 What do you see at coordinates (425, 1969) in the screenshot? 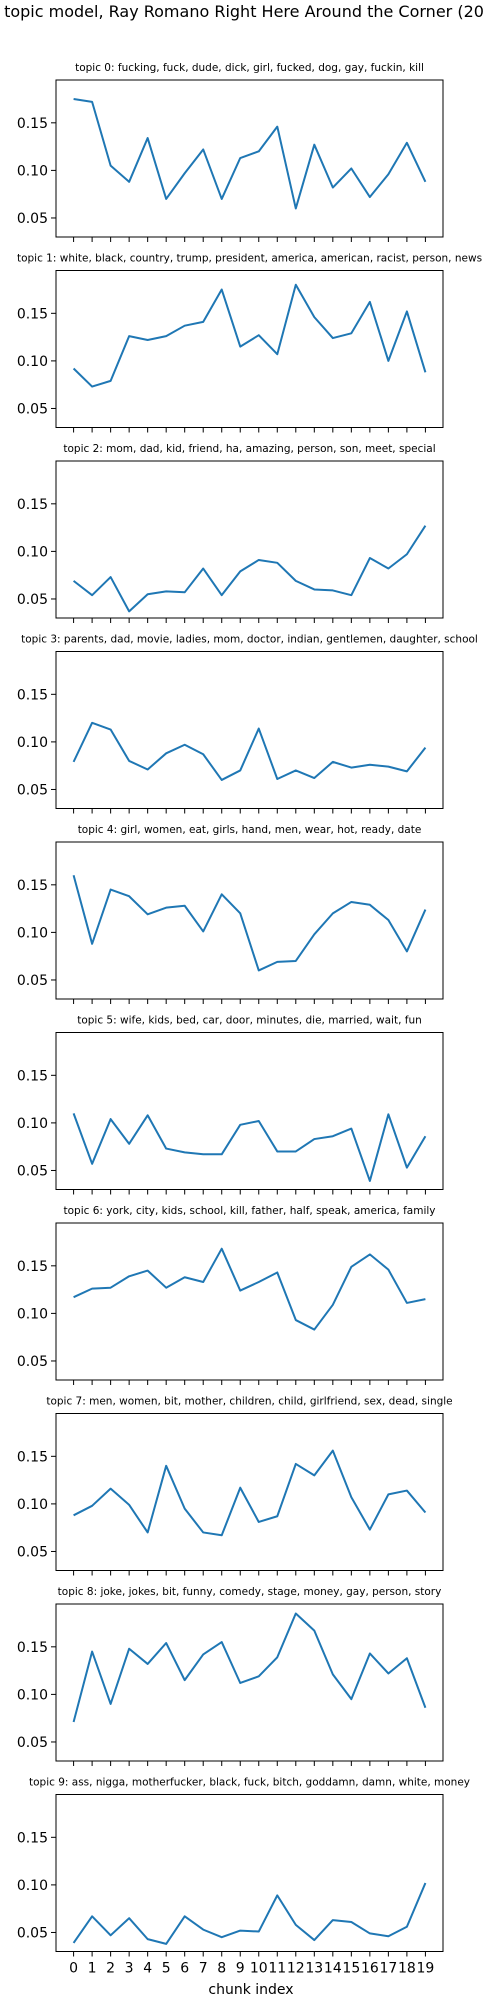
I see `x-tick-label: 19` at bounding box center [425, 1969].